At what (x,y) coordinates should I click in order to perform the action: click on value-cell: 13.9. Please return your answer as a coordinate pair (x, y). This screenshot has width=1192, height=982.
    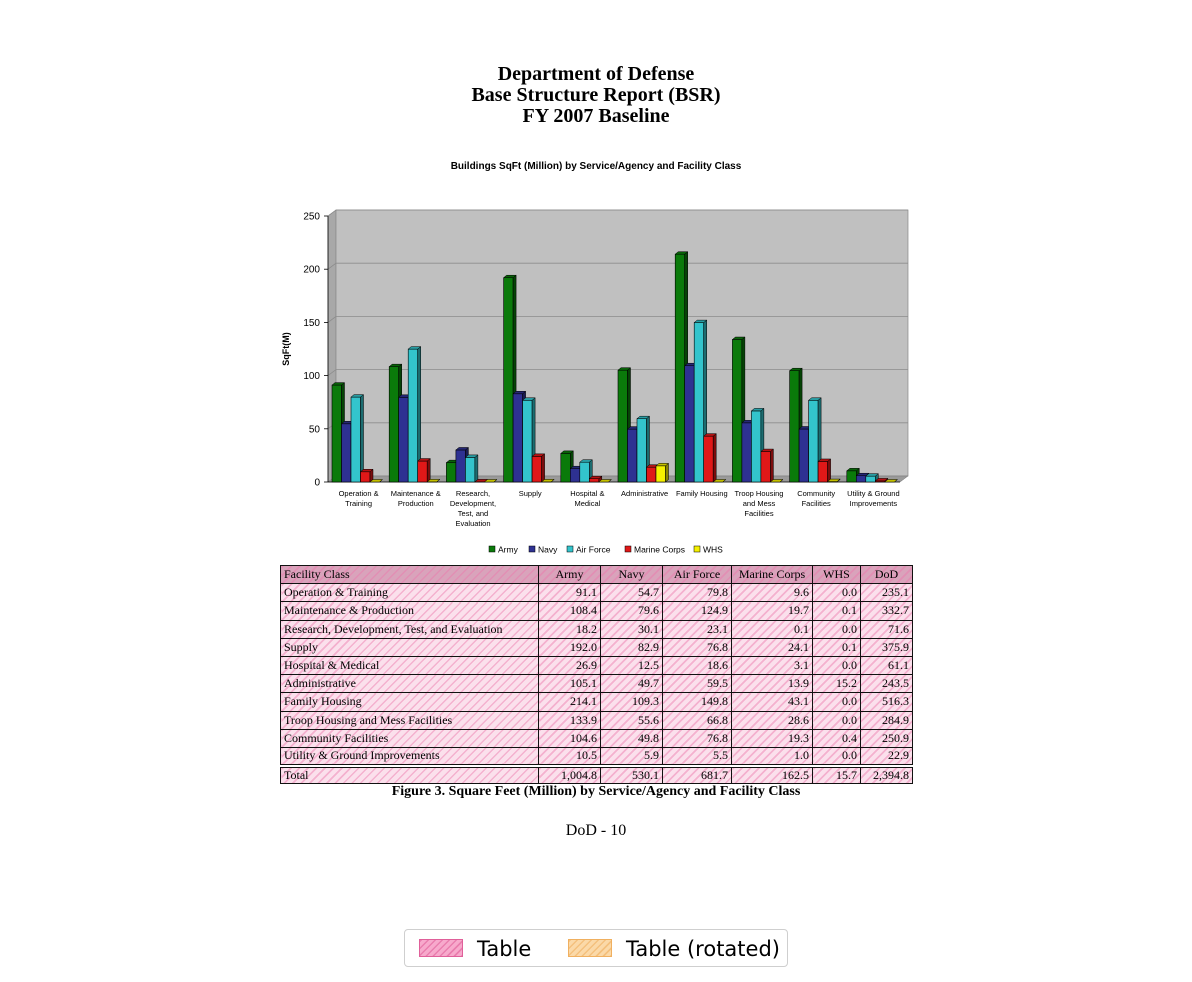
    Looking at the image, I should click on (772, 684).